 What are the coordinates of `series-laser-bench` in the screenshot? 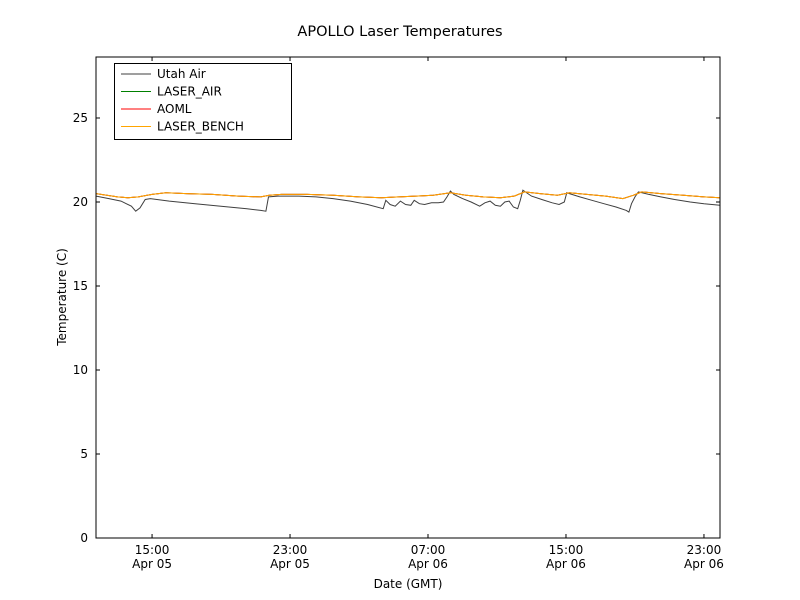 It's located at (408, 195).